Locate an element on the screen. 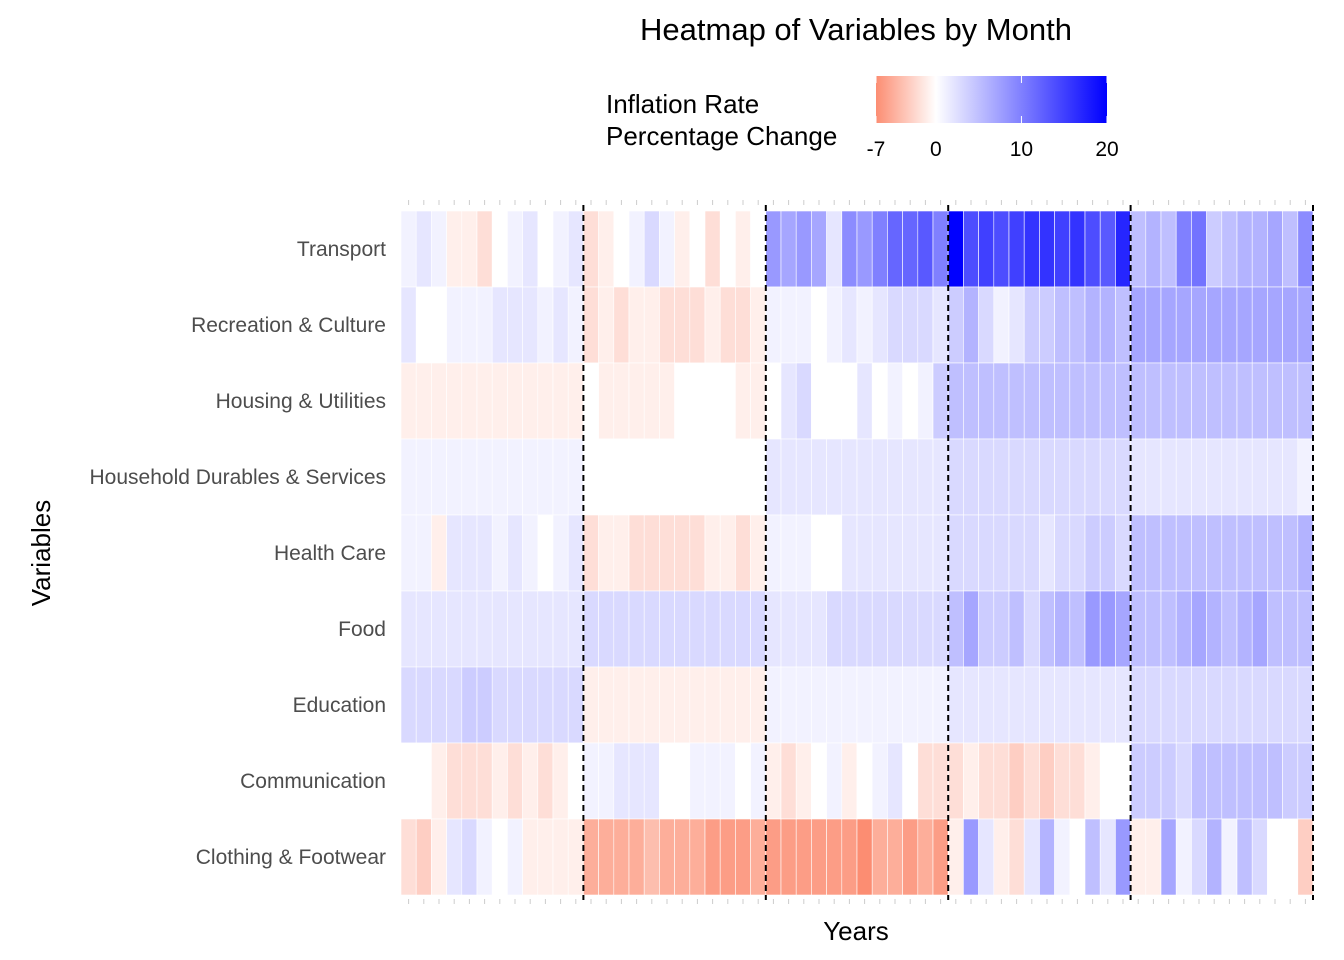 The image size is (1344, 960). x-axis-title: Years is located at coordinates (856, 931).